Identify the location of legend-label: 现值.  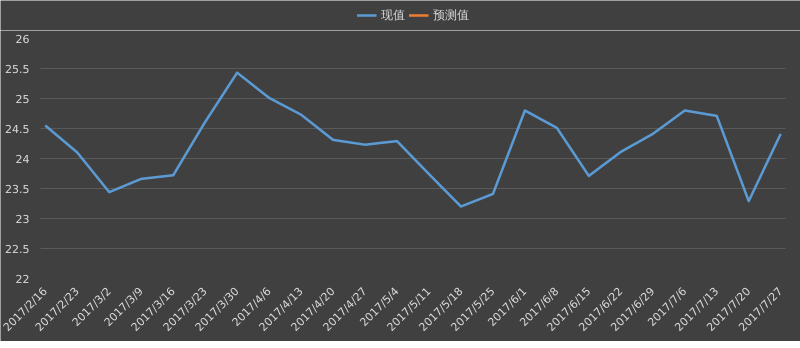
(393, 15).